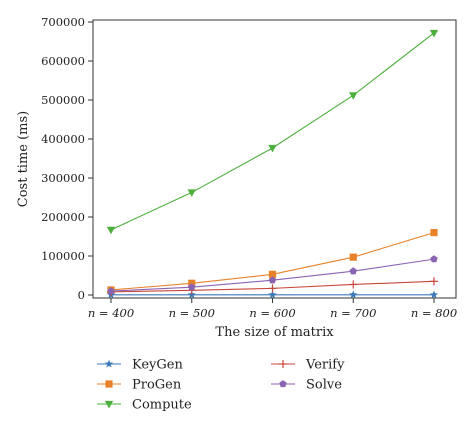  Describe the element at coordinates (162, 405) in the screenshot. I see `legend-label: Compute` at that location.